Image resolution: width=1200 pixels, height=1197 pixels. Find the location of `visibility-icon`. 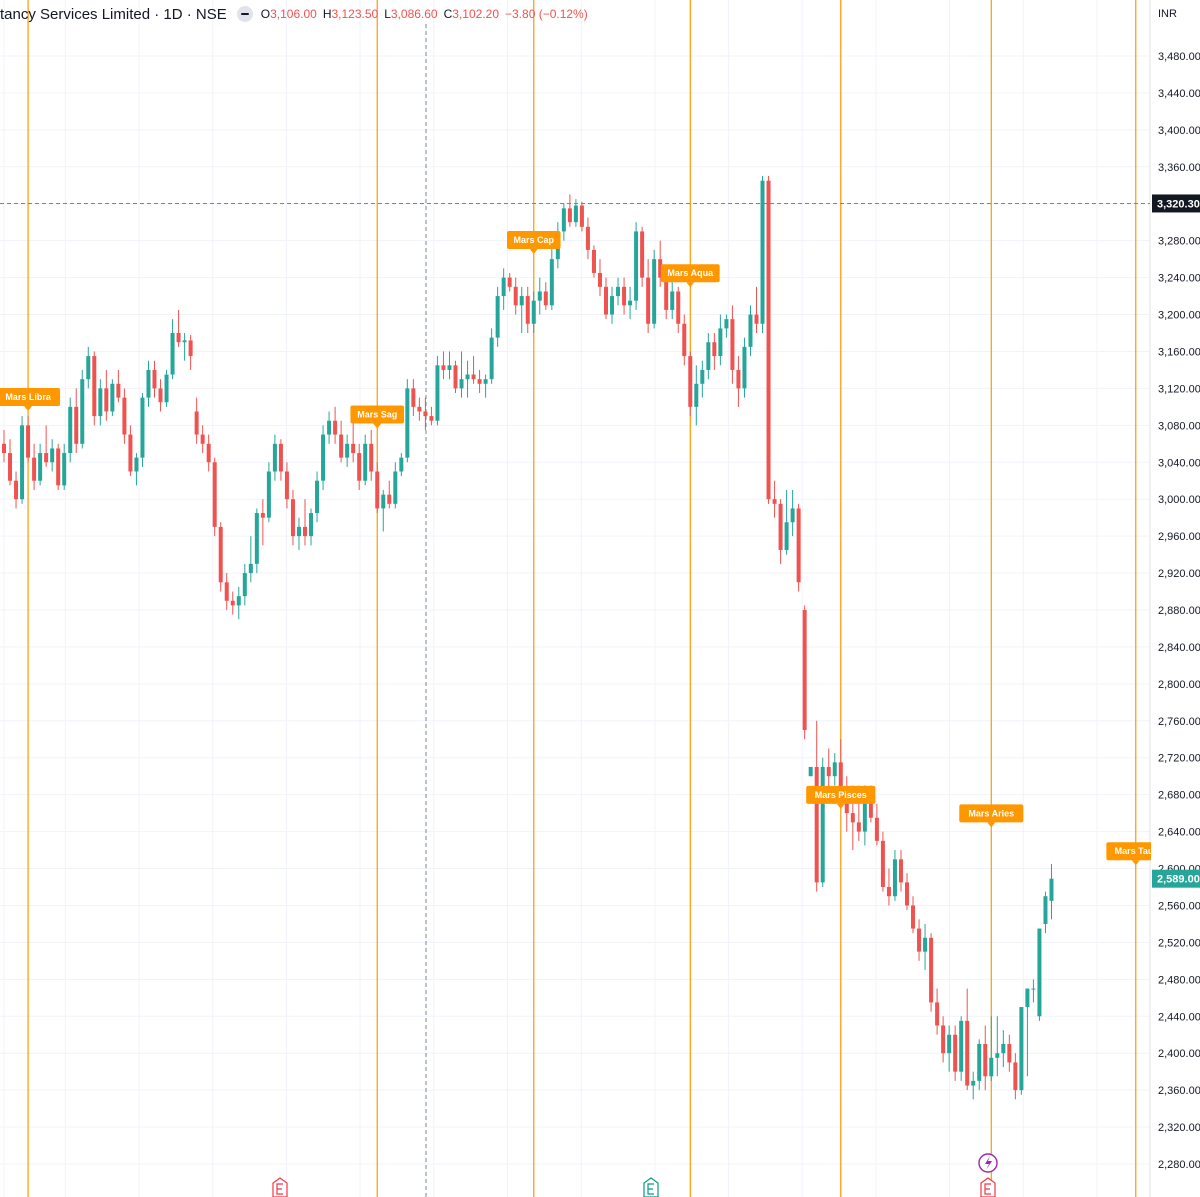

visibility-icon is located at coordinates (244, 14).